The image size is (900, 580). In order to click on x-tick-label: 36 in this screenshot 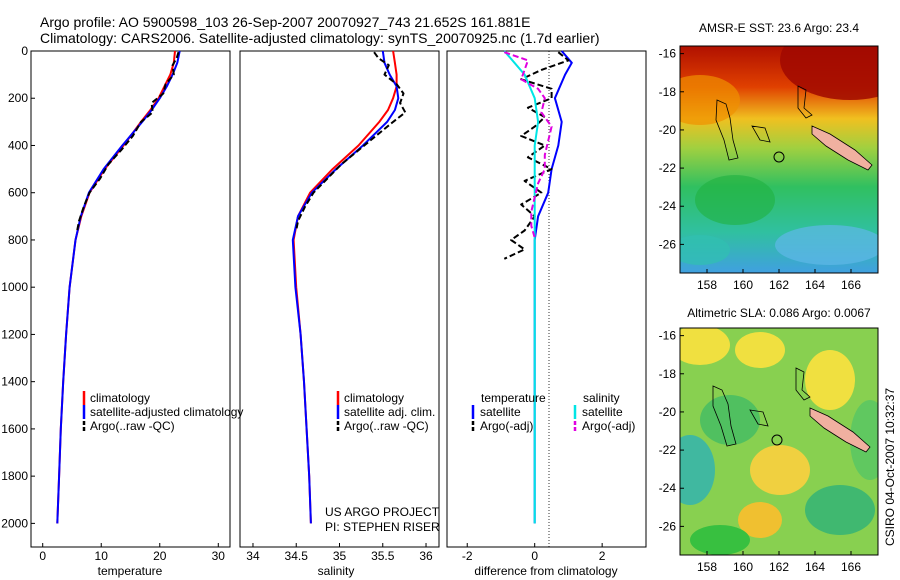, I will do `click(426, 556)`.